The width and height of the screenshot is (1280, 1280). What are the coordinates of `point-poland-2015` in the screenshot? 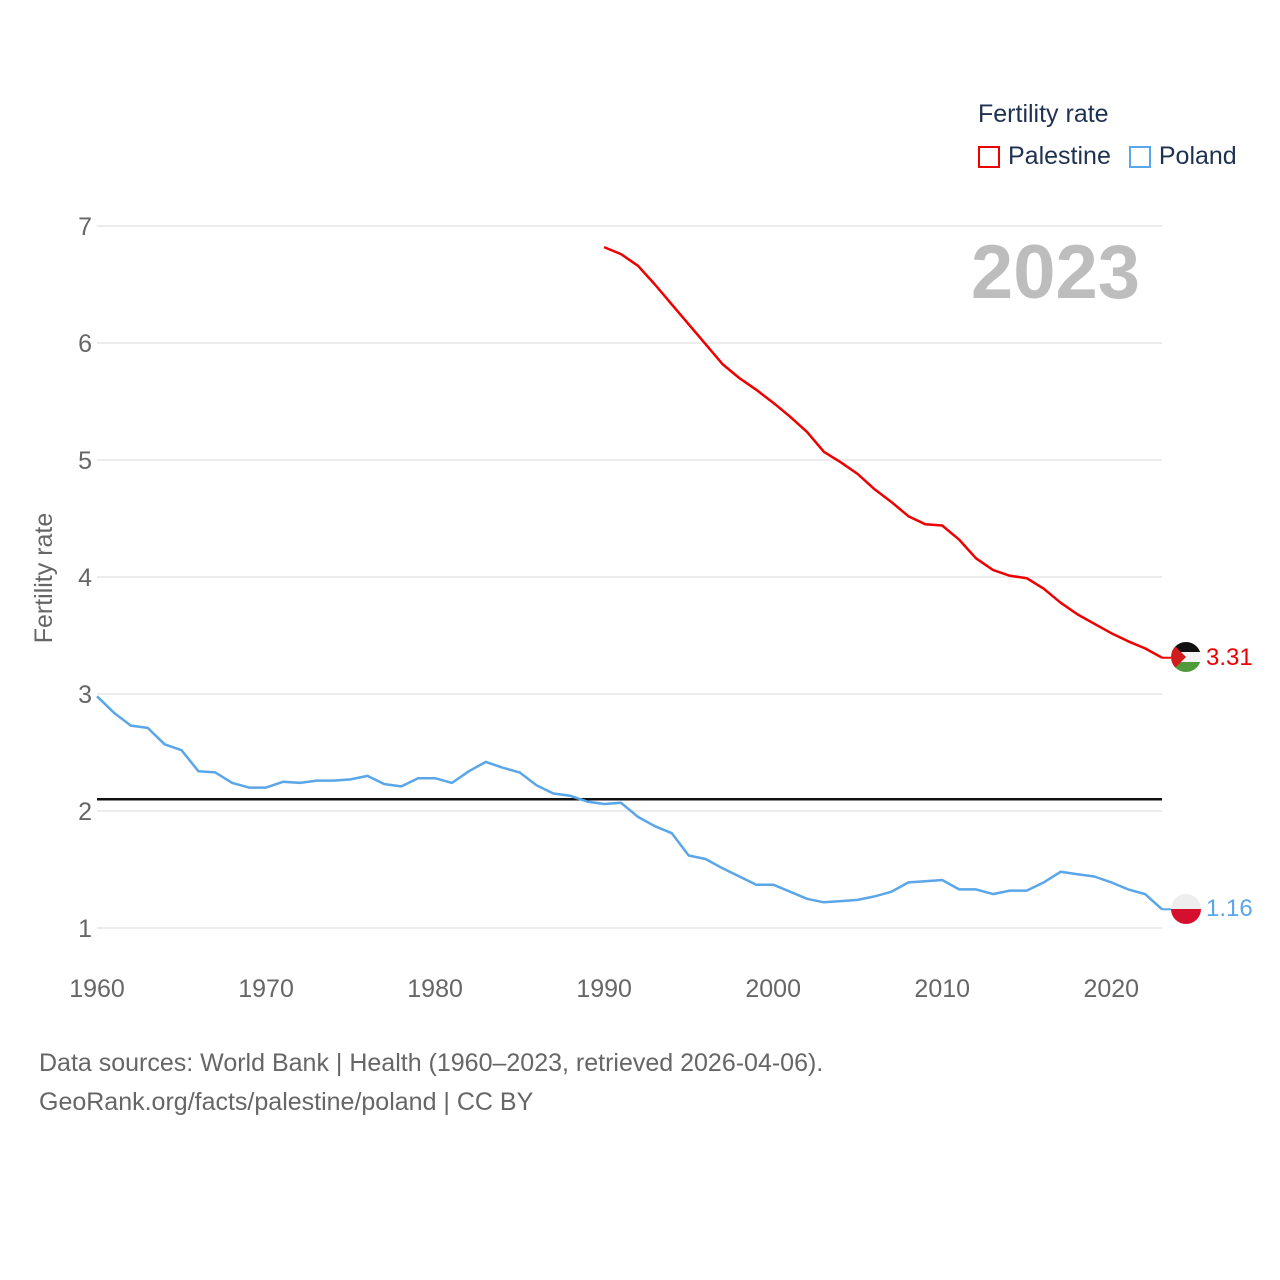 It's located at (1026, 890).